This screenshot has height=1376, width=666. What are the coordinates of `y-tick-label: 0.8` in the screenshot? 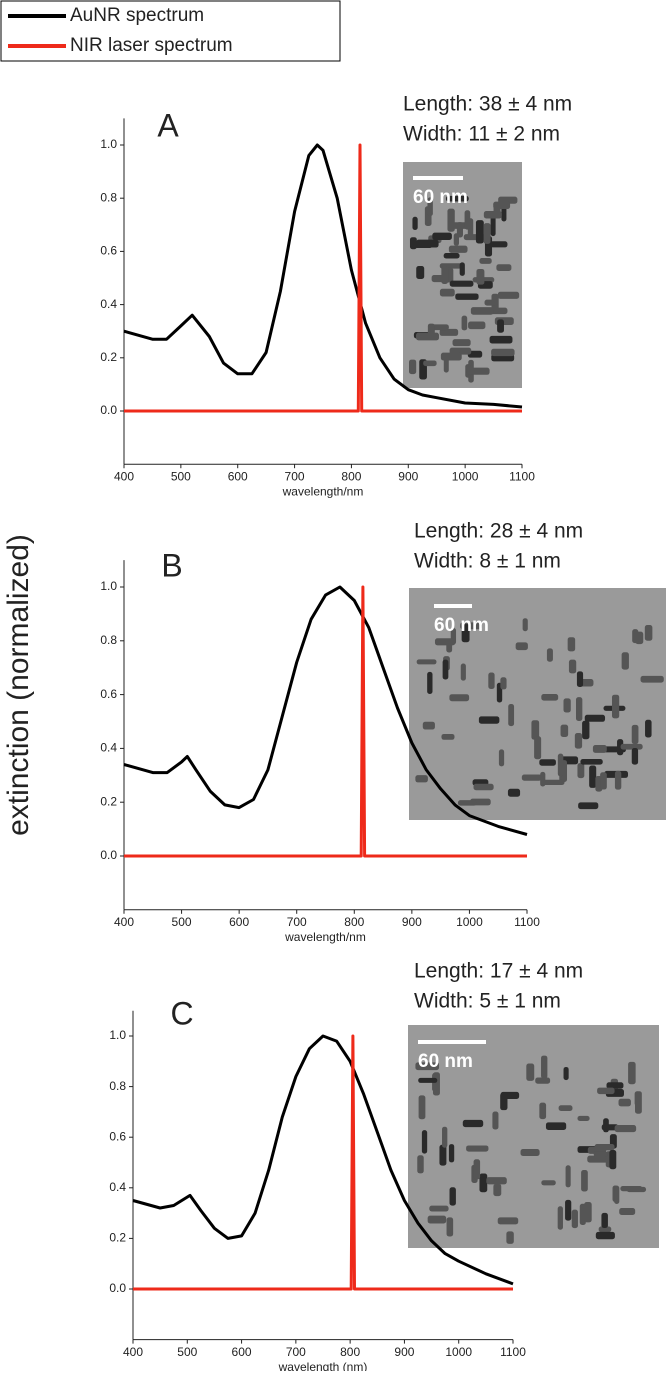 It's located at (117, 1086).